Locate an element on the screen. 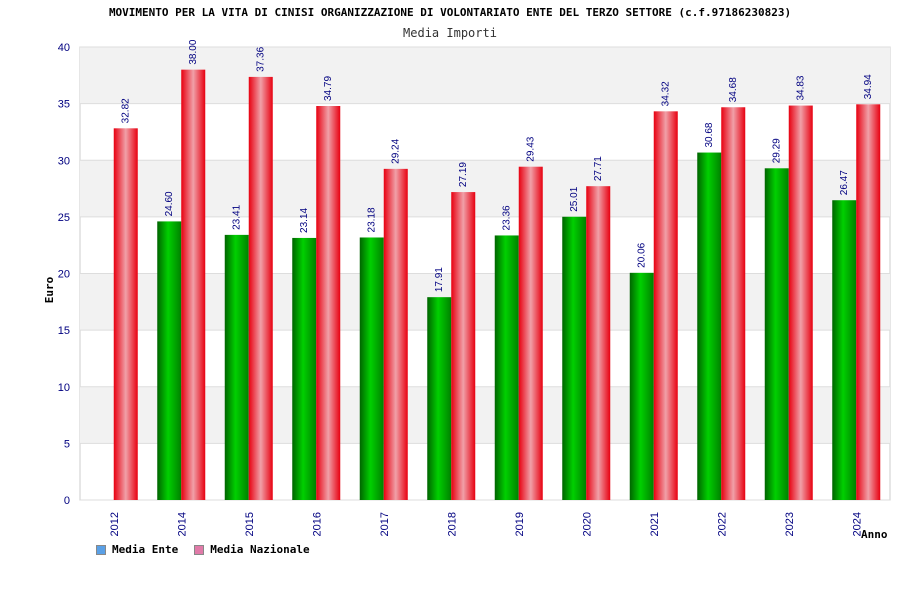  data-label-media-nazionale: 34.68 is located at coordinates (733, 89).